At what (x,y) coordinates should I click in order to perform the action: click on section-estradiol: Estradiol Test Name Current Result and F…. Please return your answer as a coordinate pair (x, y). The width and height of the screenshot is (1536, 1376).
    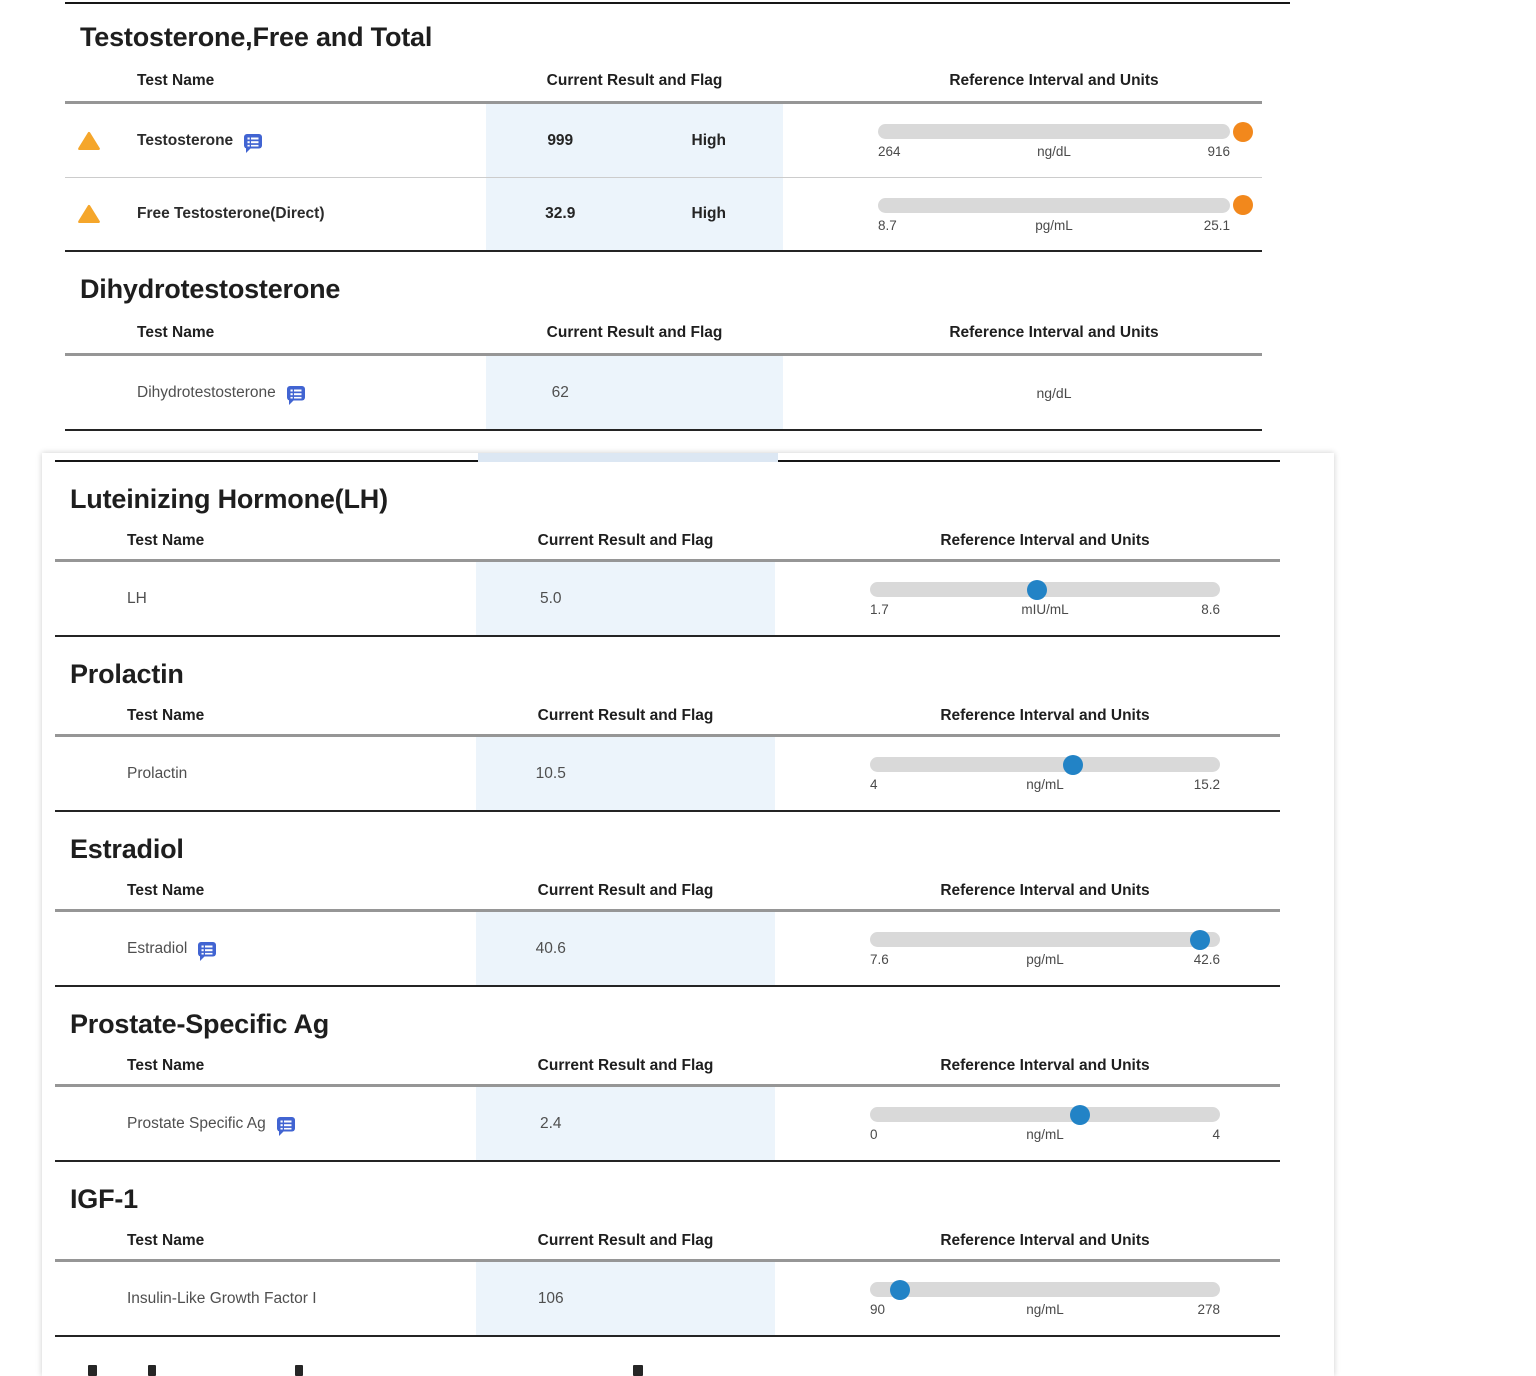
    Looking at the image, I should click on (667, 909).